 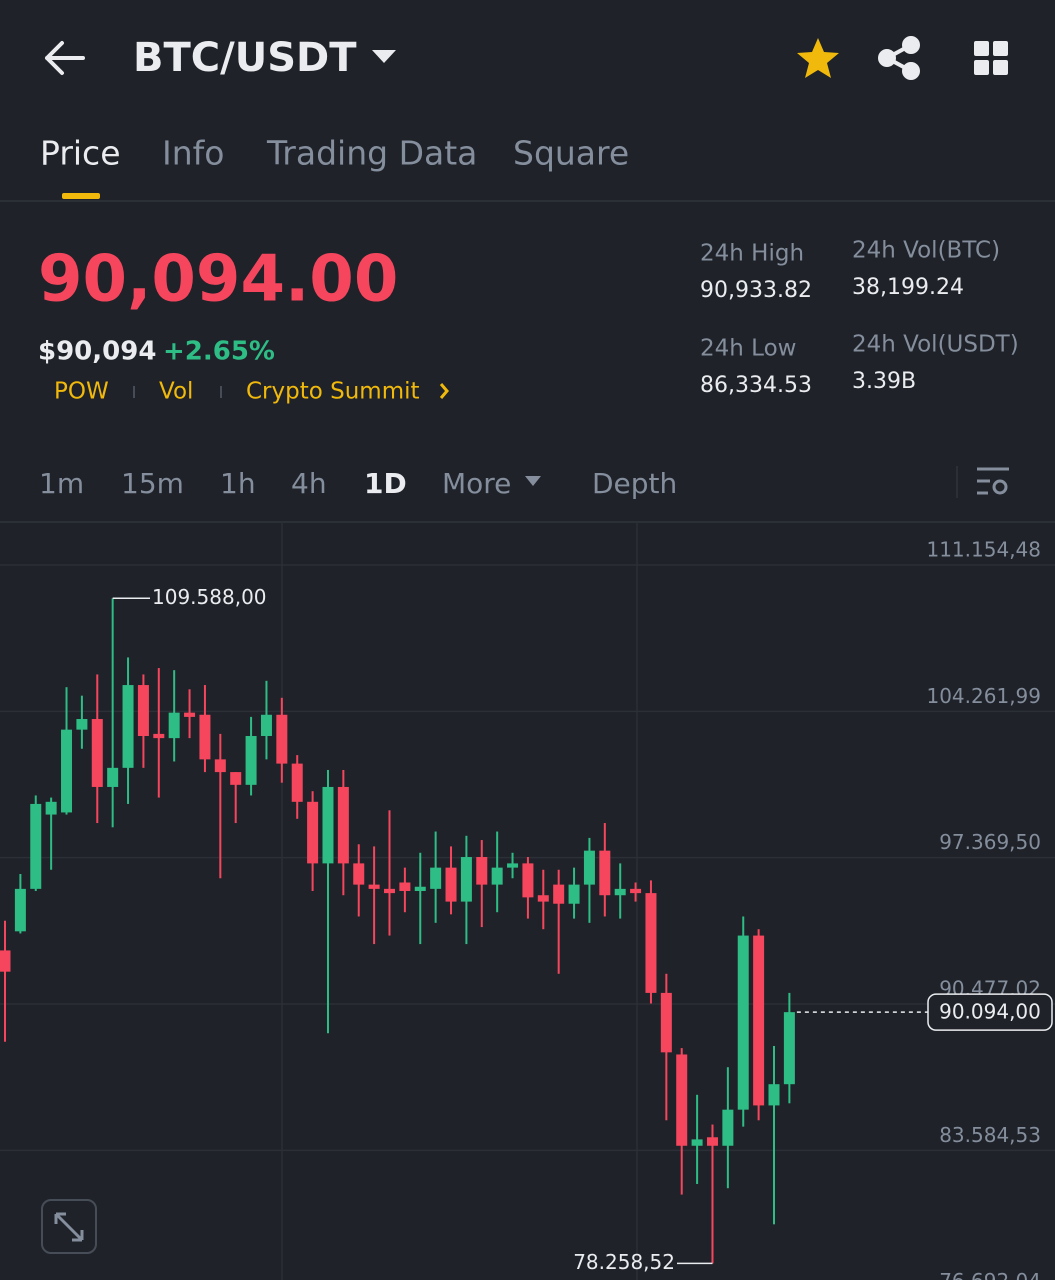 I want to click on expand-button, so click(x=69, y=1226).